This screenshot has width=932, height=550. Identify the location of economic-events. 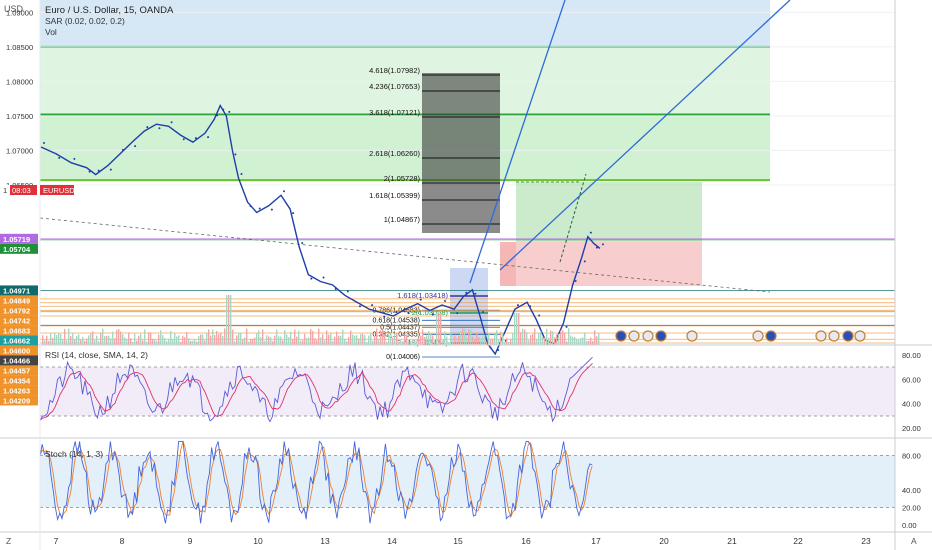
(740, 336).